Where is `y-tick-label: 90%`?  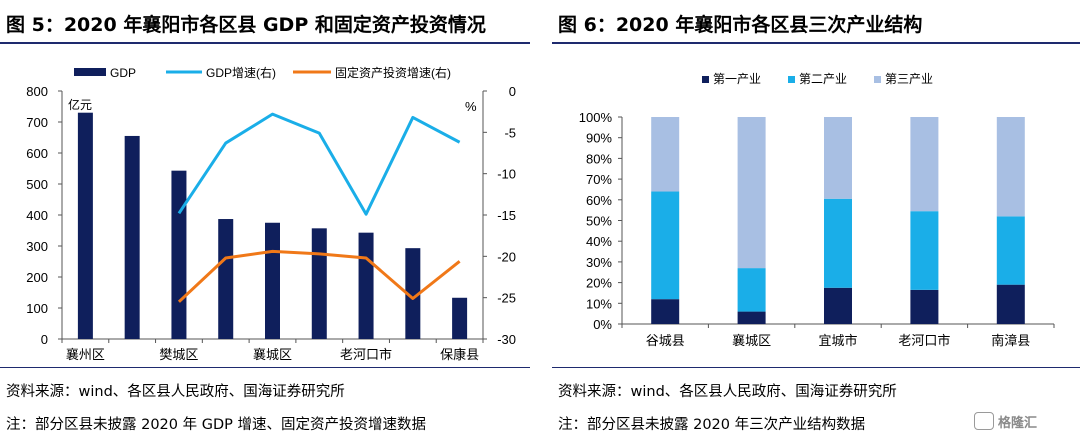 y-tick-label: 90% is located at coordinates (599, 138).